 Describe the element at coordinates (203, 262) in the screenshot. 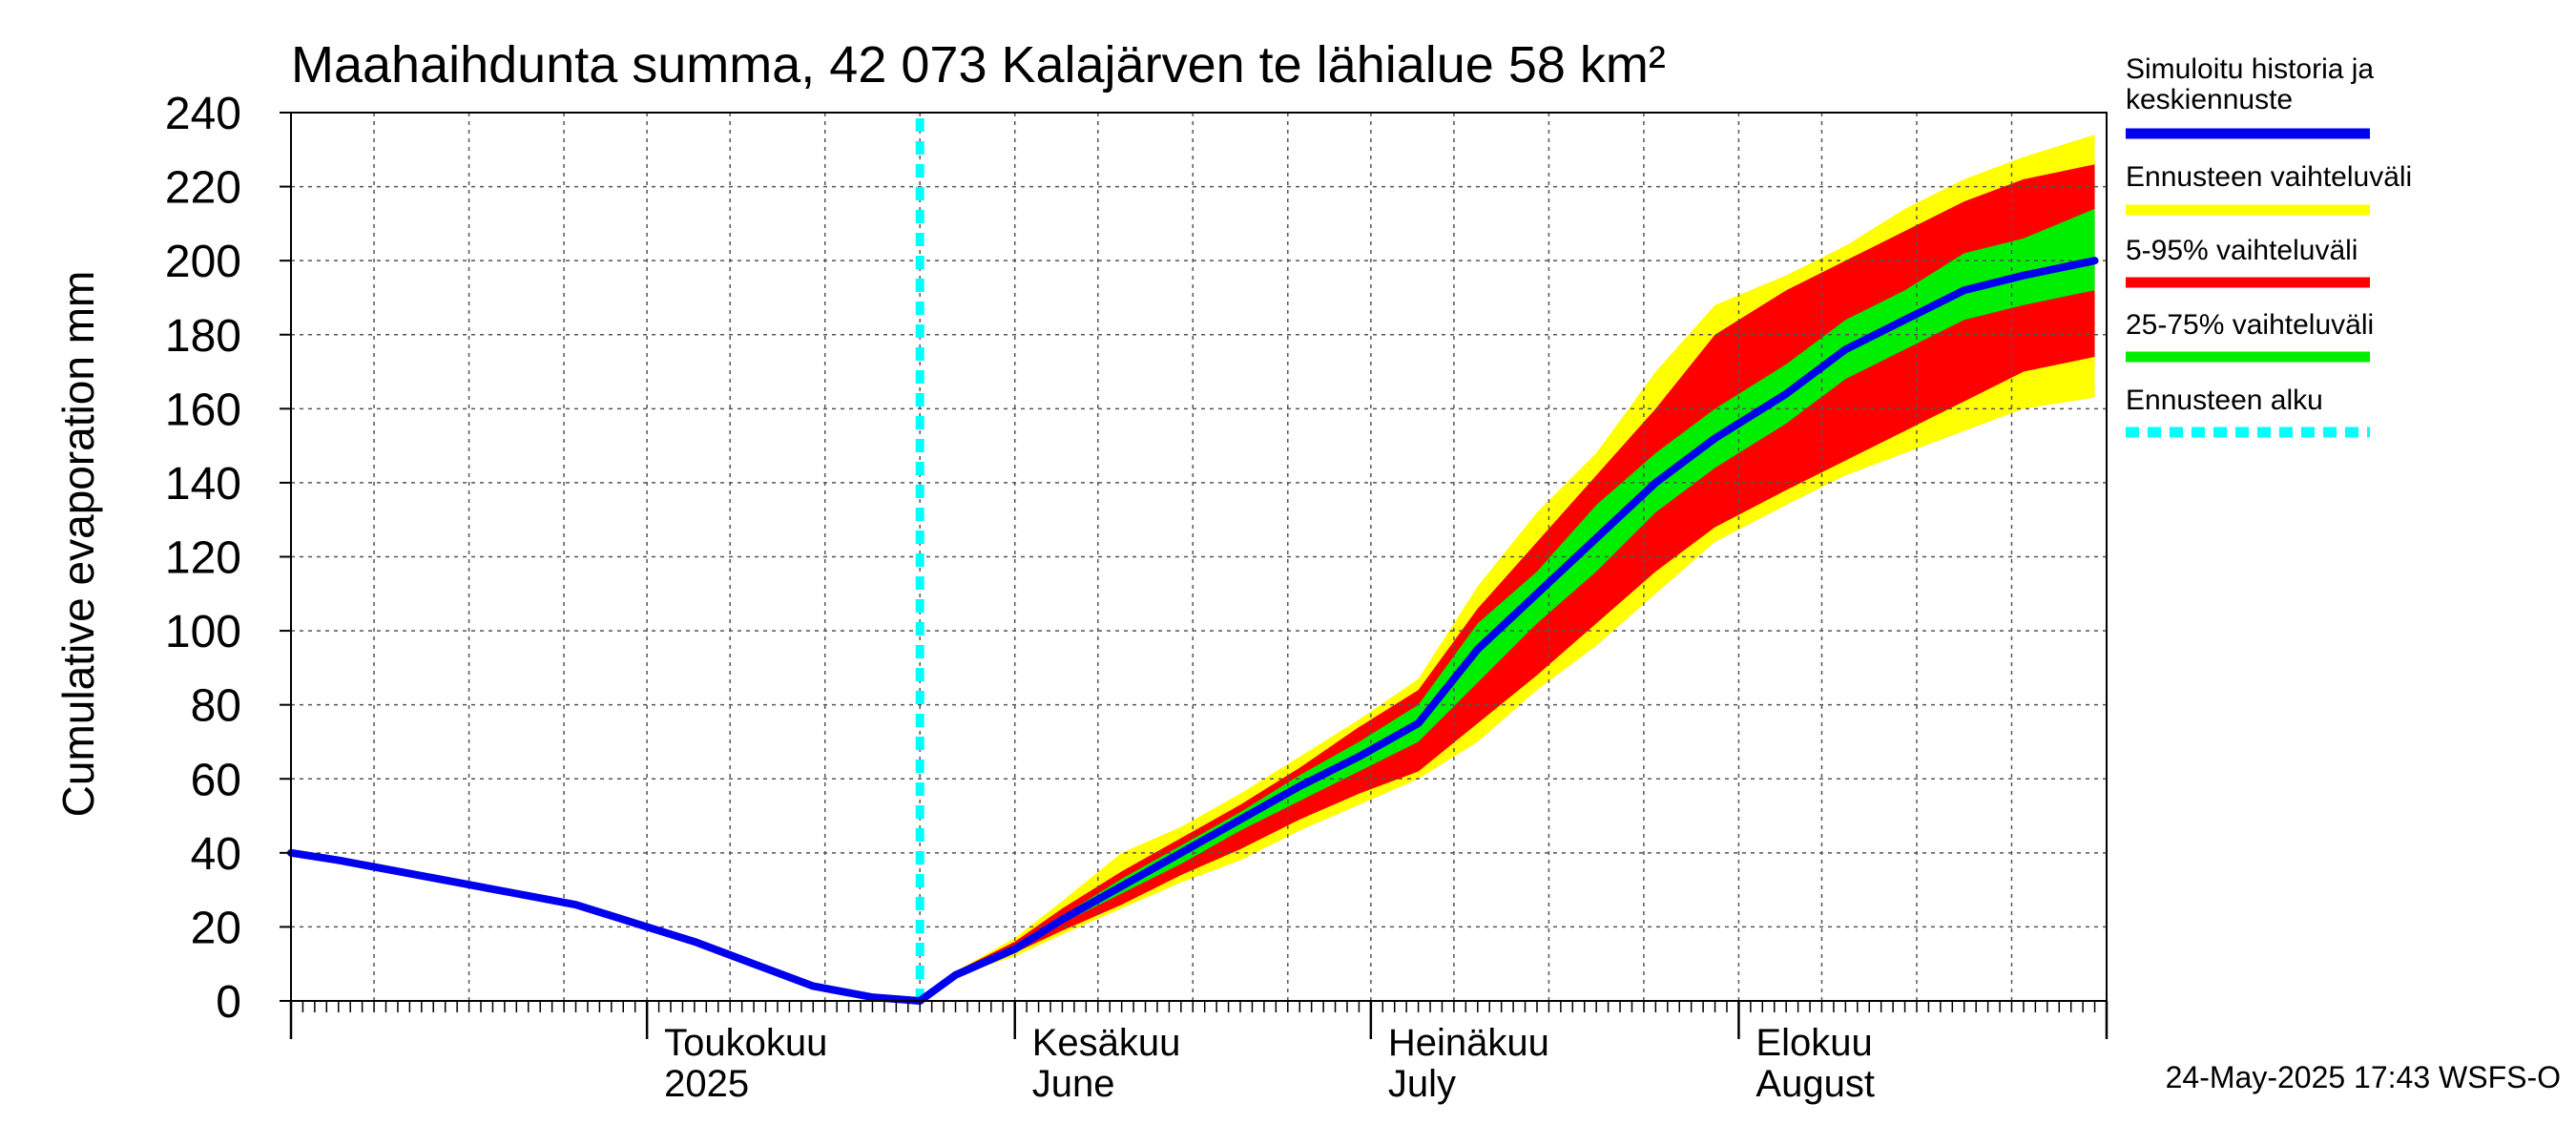

I see `y-tick-label: 200` at that location.